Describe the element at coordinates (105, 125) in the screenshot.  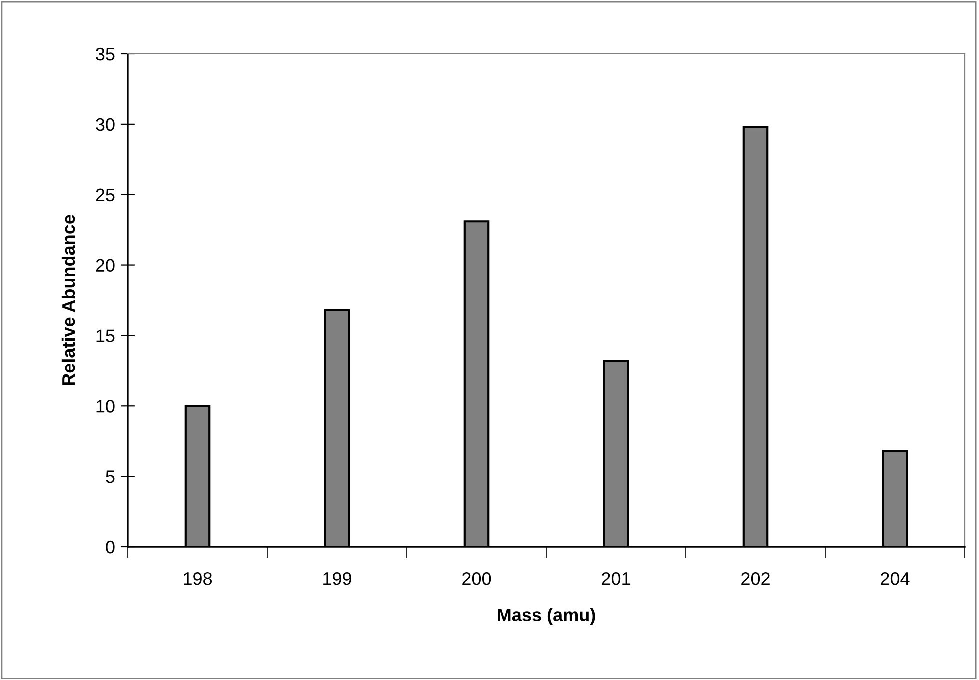
I see `y-tick-label: 30` at that location.